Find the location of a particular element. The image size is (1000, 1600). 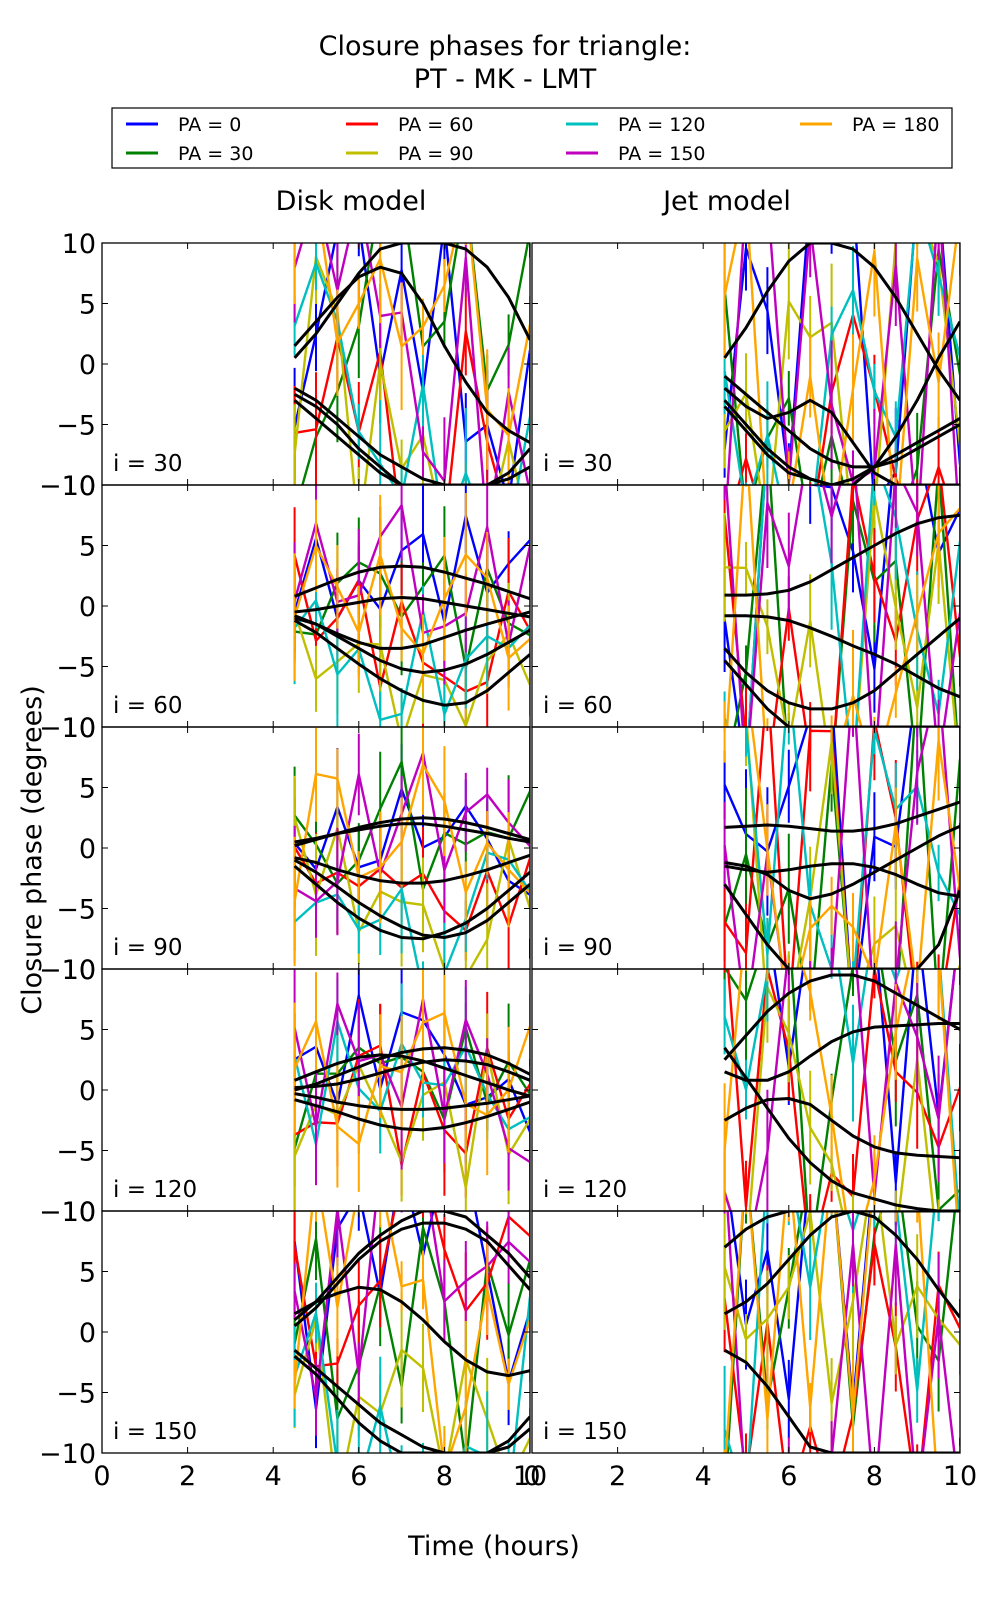

column-title-disk: Disk model is located at coordinates (351, 201).